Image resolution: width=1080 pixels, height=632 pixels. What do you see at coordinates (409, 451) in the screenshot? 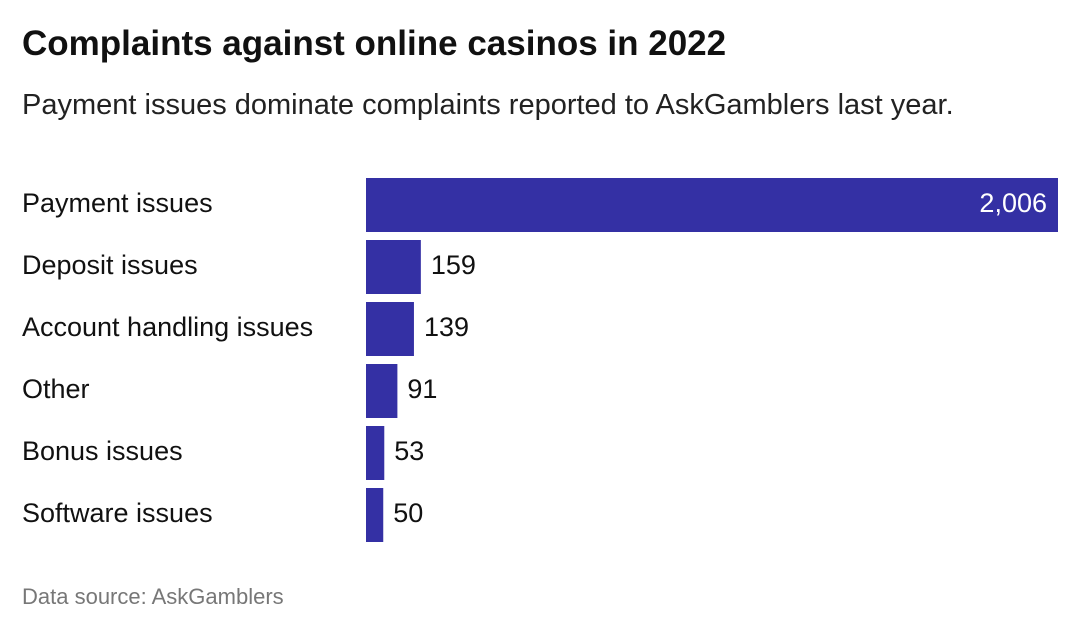
I see `value-label: 53` at bounding box center [409, 451].